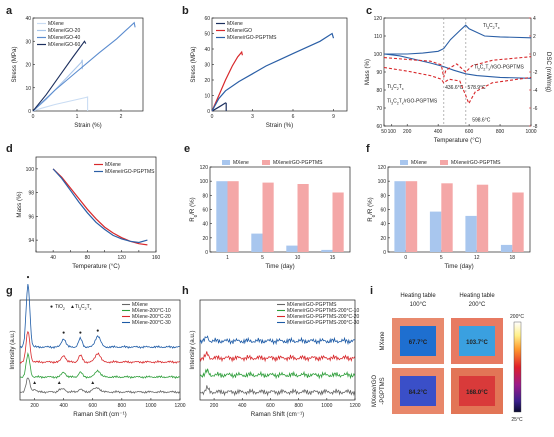 Image resolution: width=554 pixels, height=437 pixels. Describe the element at coordinates (72, 307) in the screenshot. I see `marker-glyph: ▲` at that location.